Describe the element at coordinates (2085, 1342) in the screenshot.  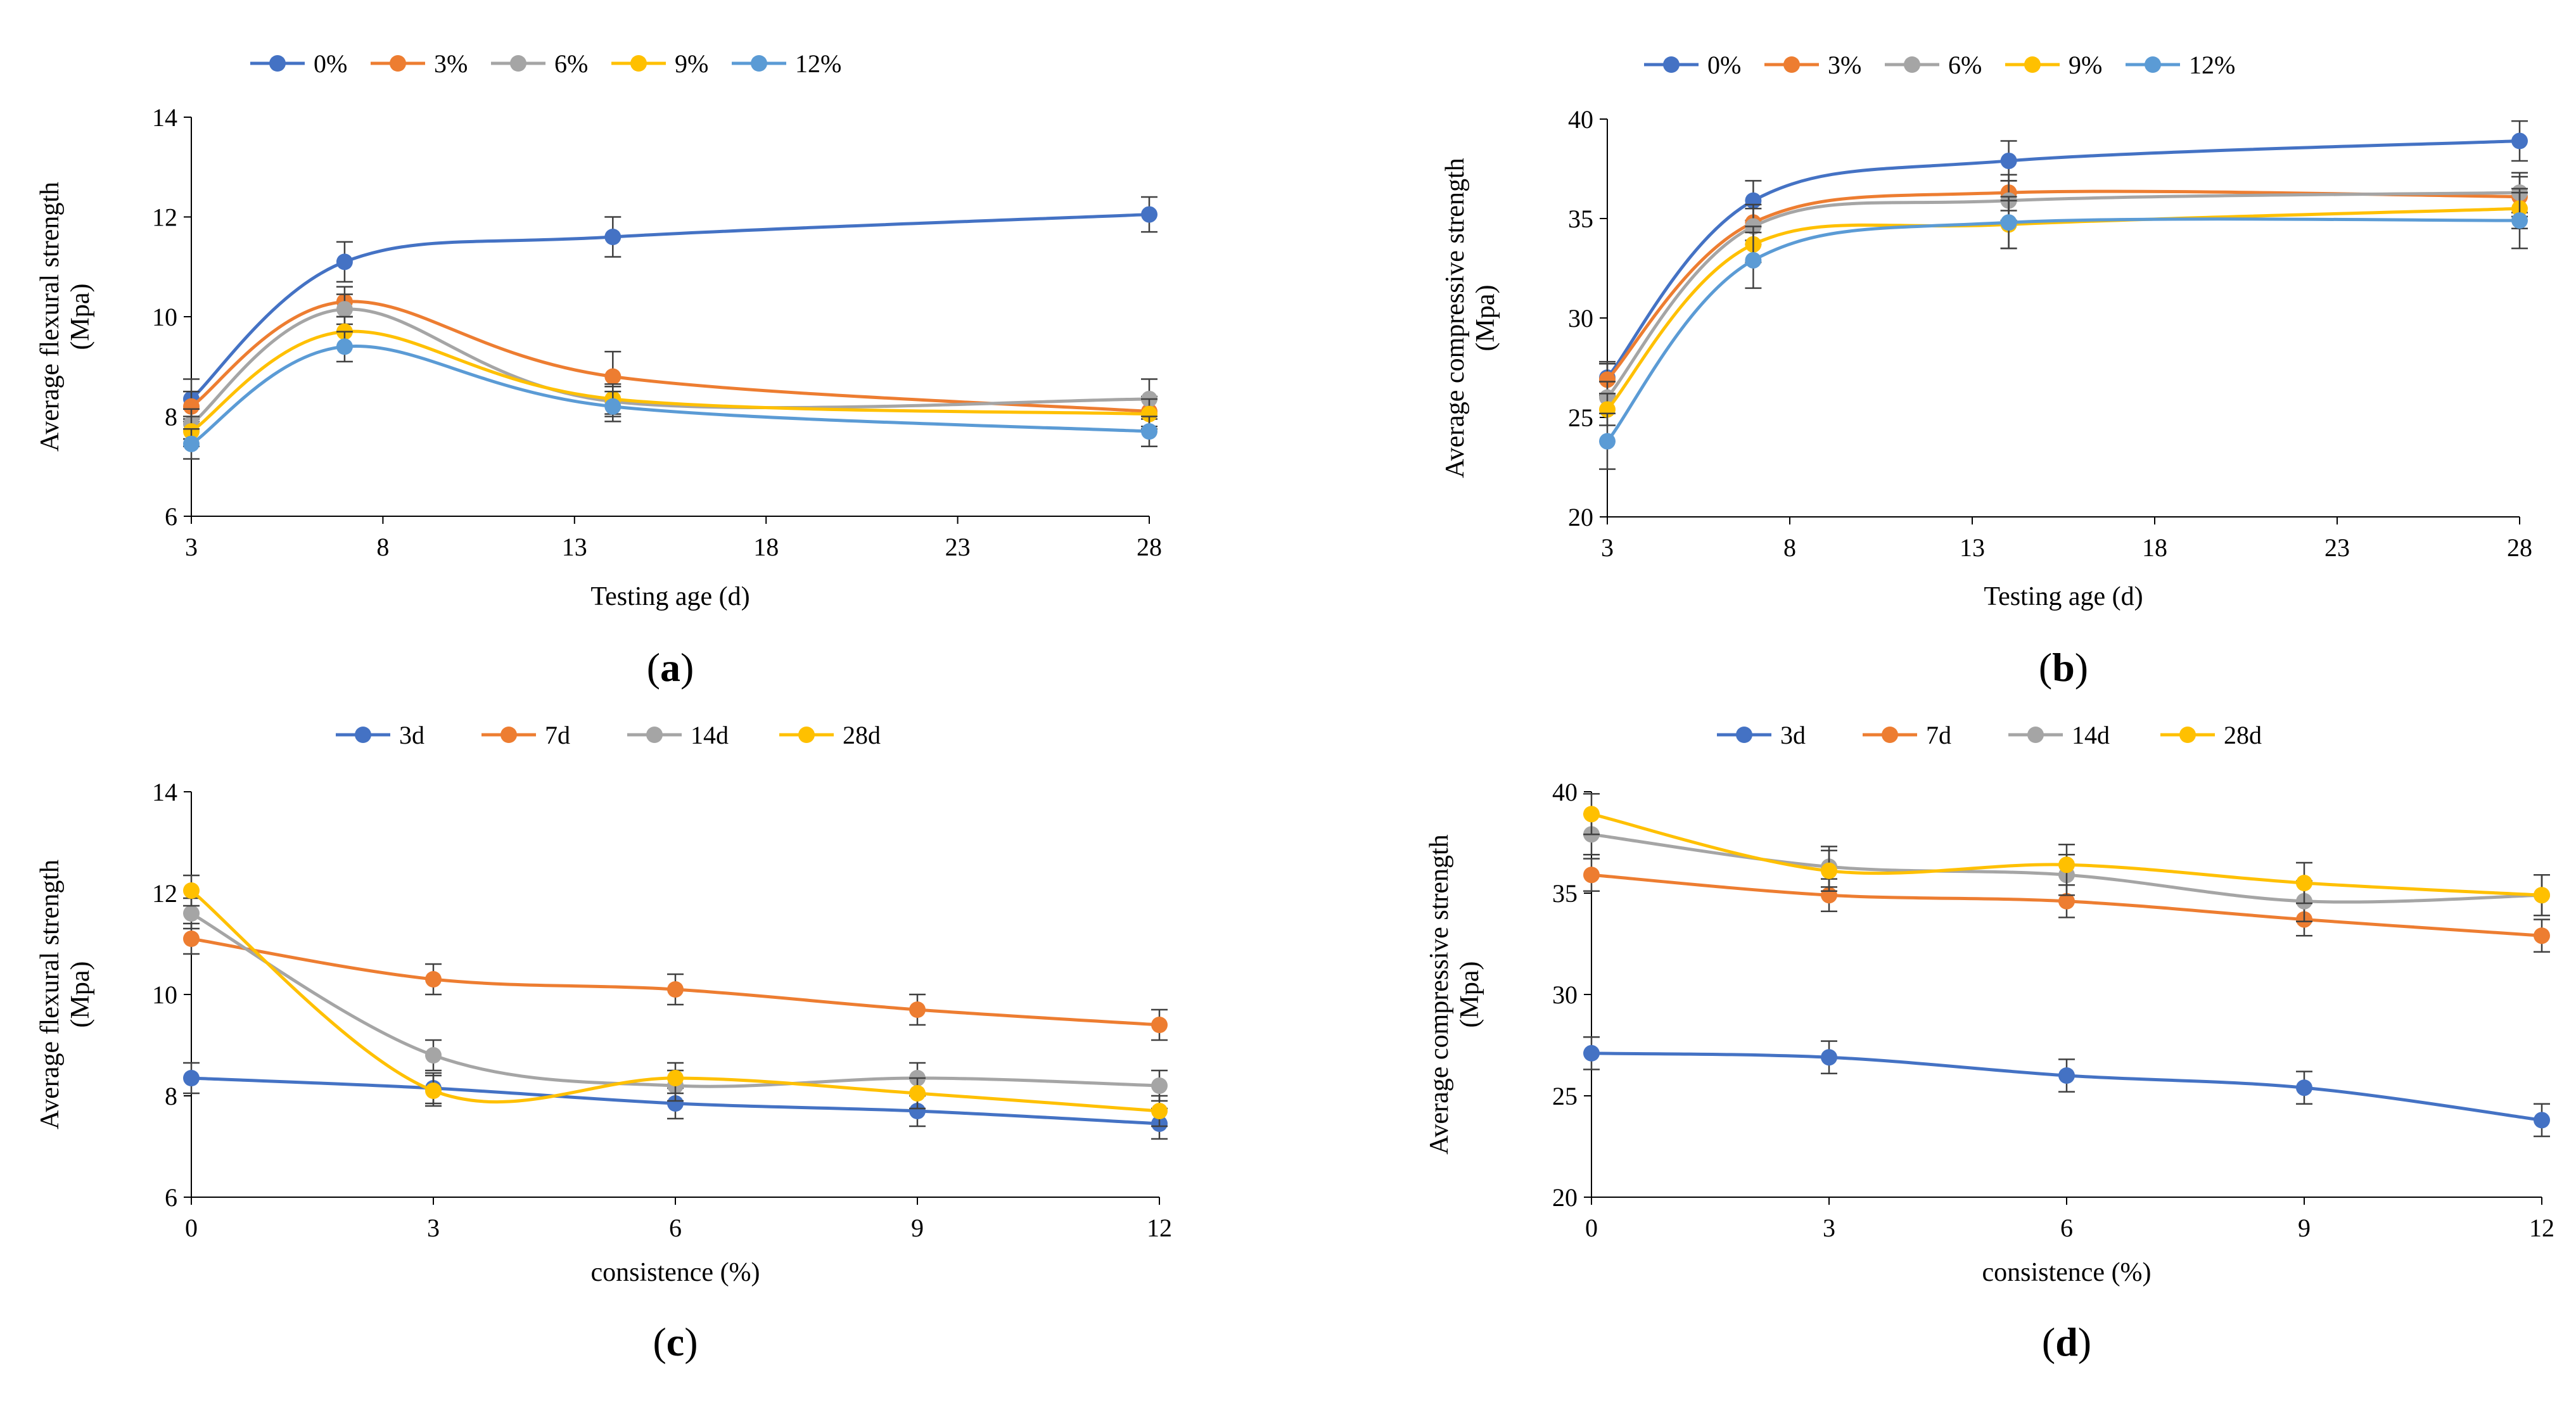
I see `caption-paren: )` at that location.